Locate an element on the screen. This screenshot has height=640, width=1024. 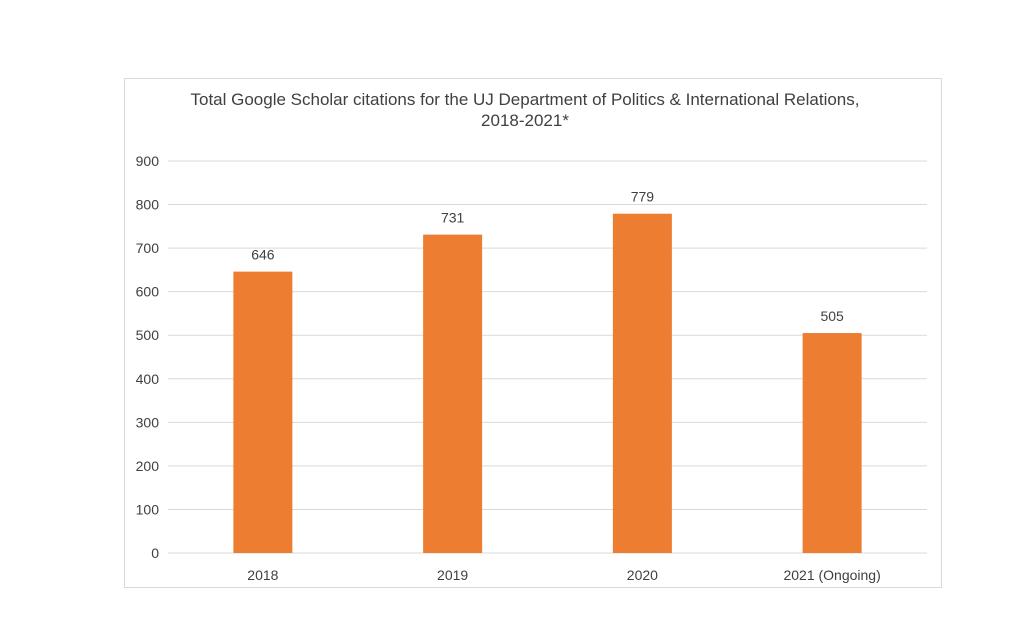
chart-title-line-2: 2018-2021* is located at coordinates (525, 120).